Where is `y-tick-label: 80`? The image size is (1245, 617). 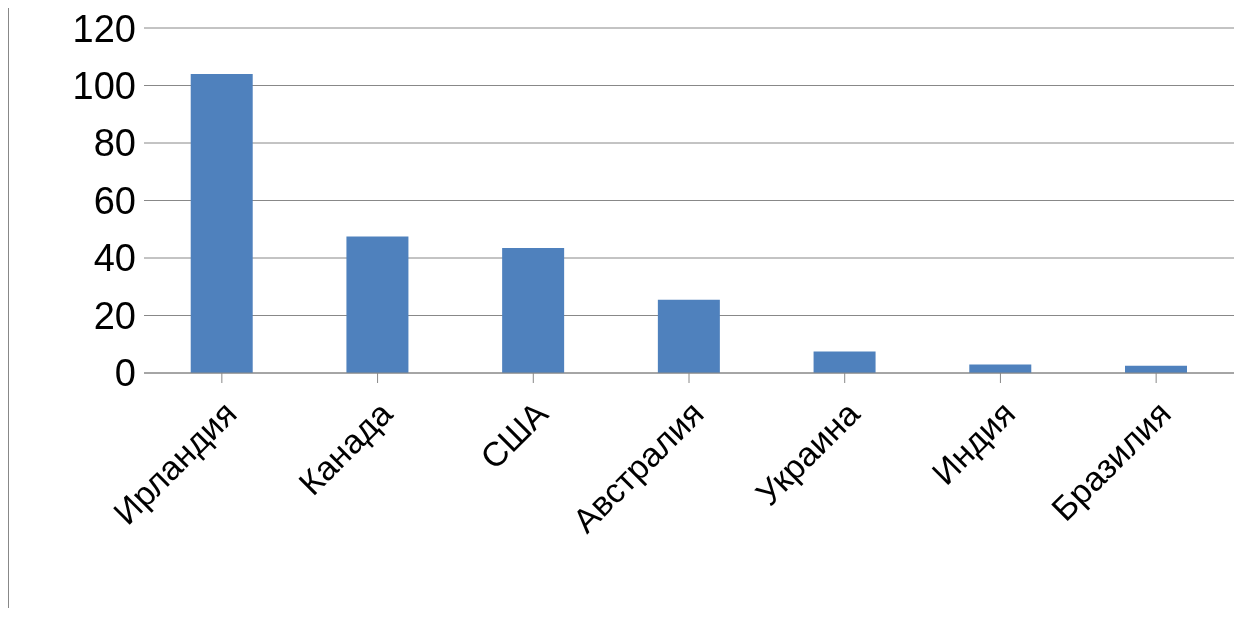
y-tick-label: 80 is located at coordinates (114, 143).